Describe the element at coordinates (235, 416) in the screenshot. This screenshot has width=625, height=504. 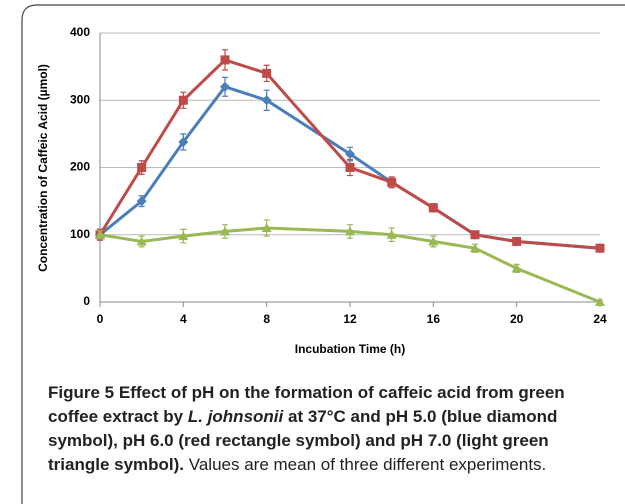
I see `caption-species: L. johnsonii` at that location.